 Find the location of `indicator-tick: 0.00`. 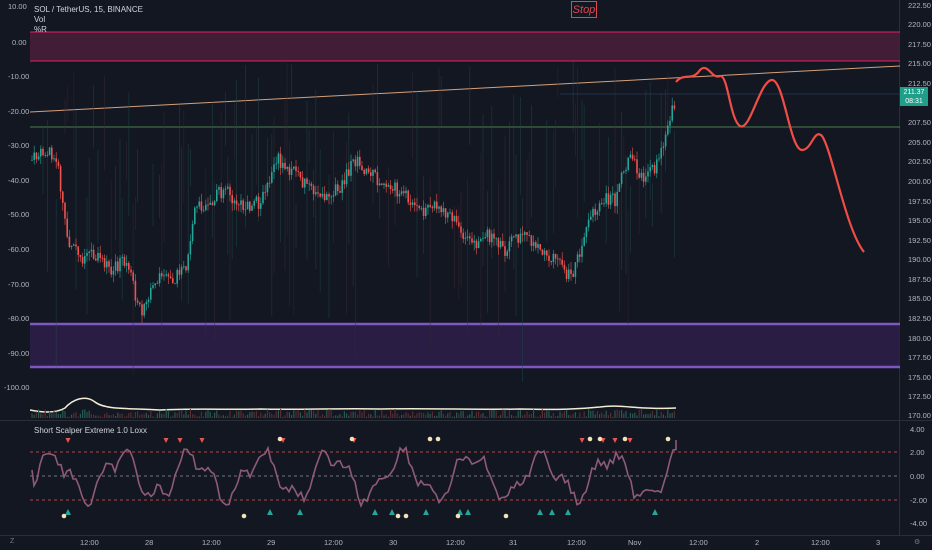

indicator-tick: 0.00 is located at coordinates (917, 476).